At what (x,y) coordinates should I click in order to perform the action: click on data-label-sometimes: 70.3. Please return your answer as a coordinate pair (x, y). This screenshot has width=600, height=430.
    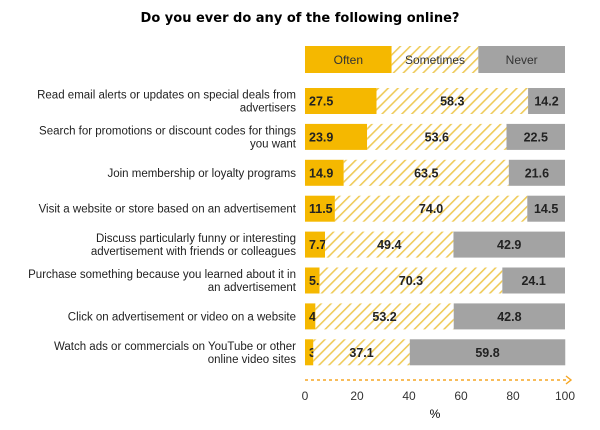
    Looking at the image, I should click on (411, 281).